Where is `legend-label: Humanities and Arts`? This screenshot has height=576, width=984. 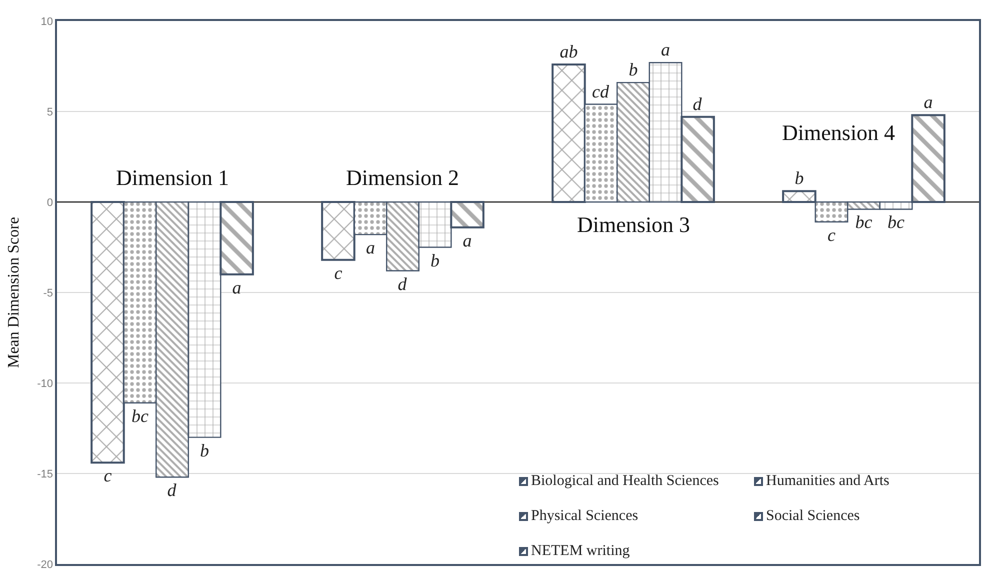
legend-label: Humanities and Arts is located at coordinates (828, 481).